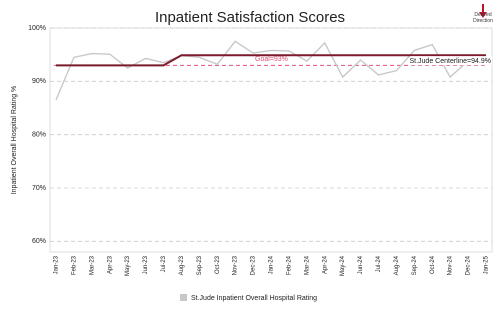  I want to click on centerline-label-bg, so click(451, 61).